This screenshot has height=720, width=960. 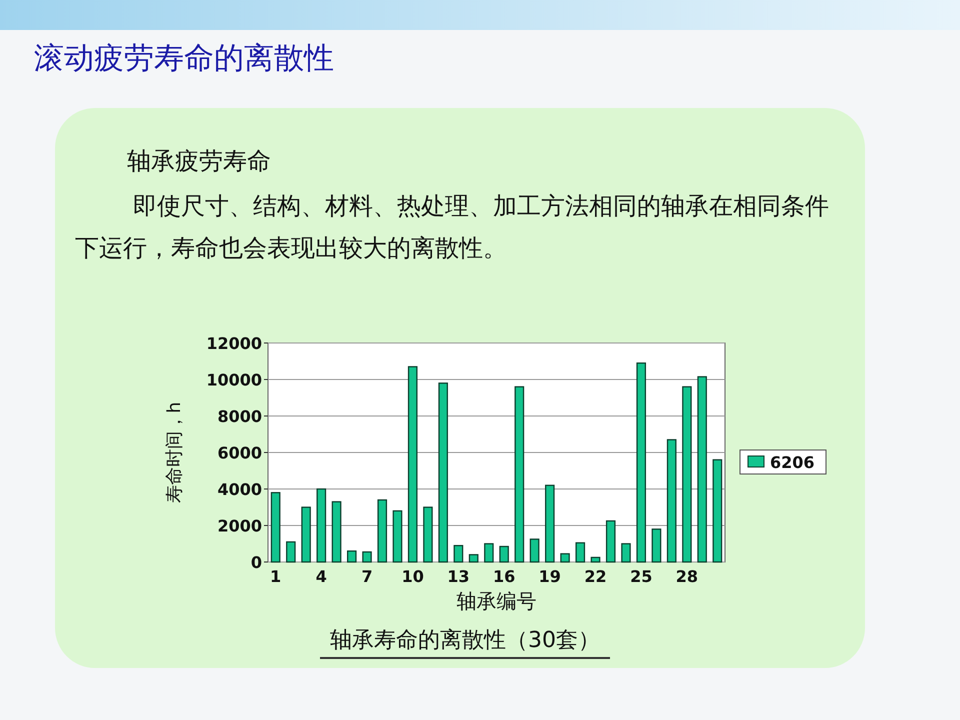 What do you see at coordinates (234, 380) in the screenshot?
I see `y-tick-label: 10000` at bounding box center [234, 380].